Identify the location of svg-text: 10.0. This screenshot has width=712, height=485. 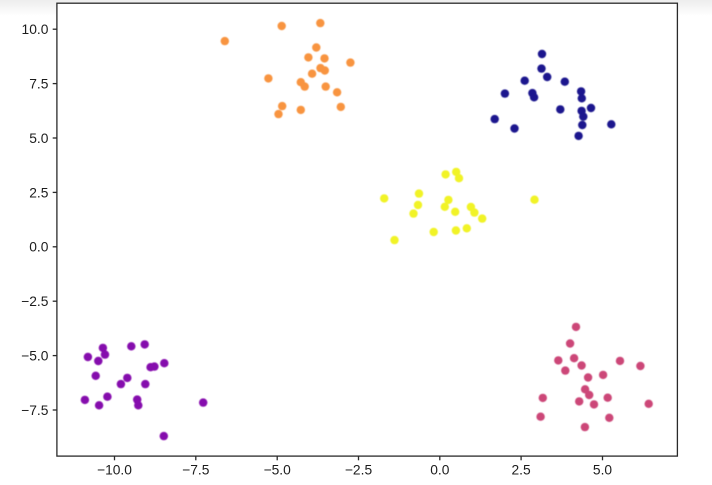
(35, 29).